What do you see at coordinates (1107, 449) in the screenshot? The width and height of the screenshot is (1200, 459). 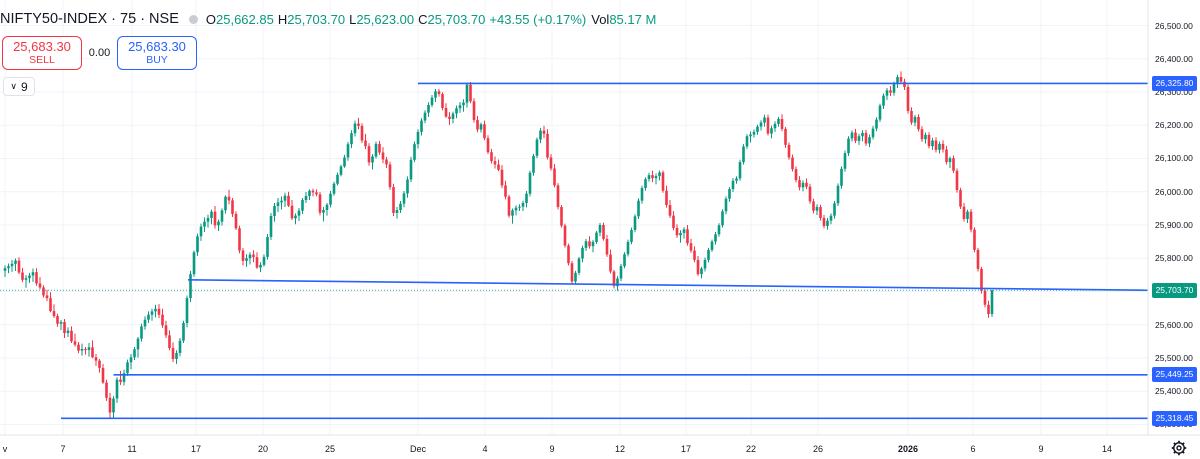 I see `time-tick-label: 14` at bounding box center [1107, 449].